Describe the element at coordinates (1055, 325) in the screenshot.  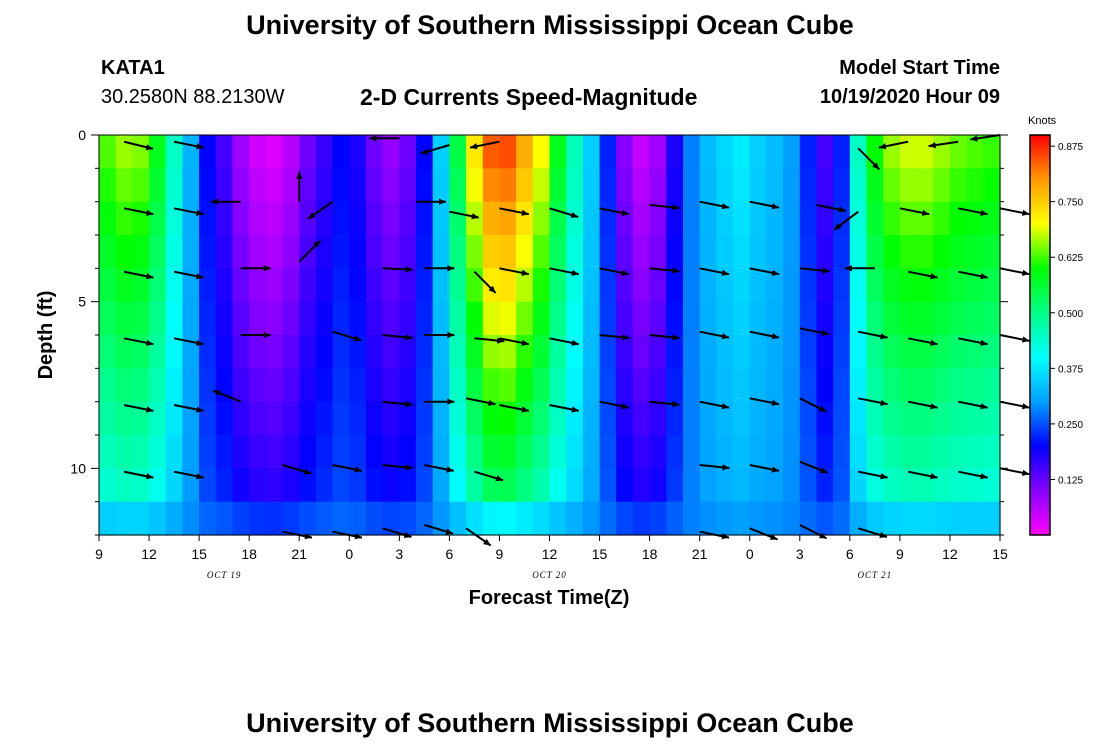
I see `colorbar: Knots 0.875 0.750 0.625 0.500 0.375 0.250 0.125` at that location.